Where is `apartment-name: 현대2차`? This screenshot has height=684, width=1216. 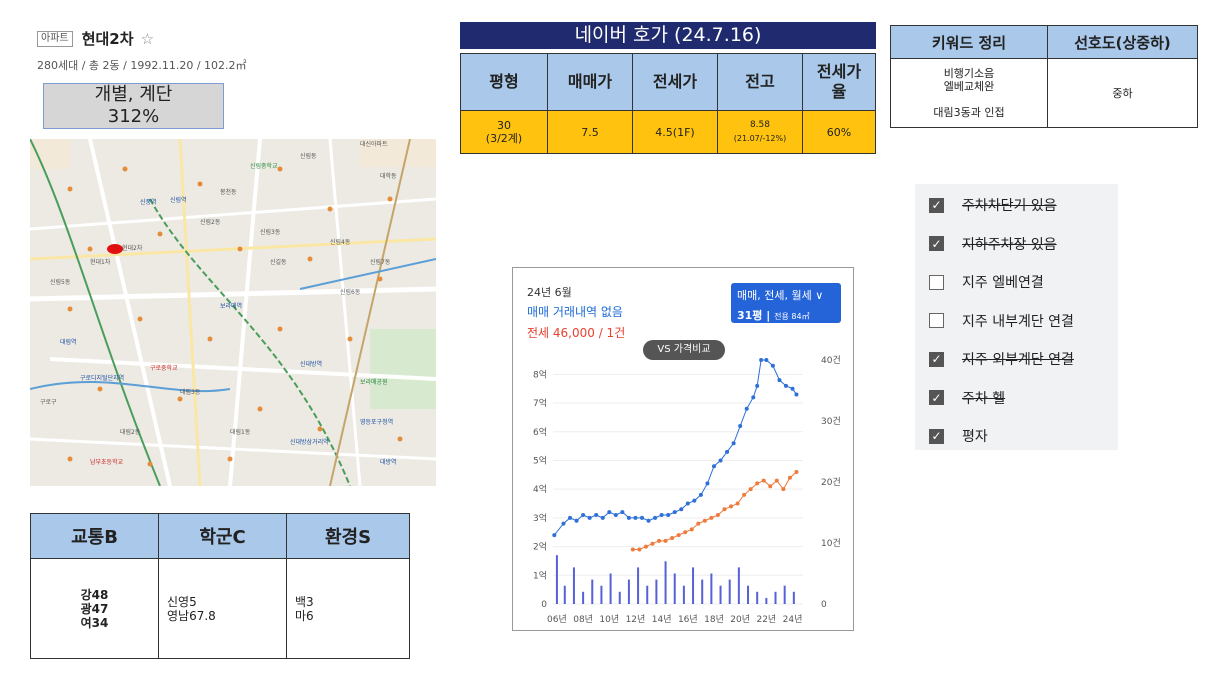
apartment-name: 현대2차 is located at coordinates (107, 39).